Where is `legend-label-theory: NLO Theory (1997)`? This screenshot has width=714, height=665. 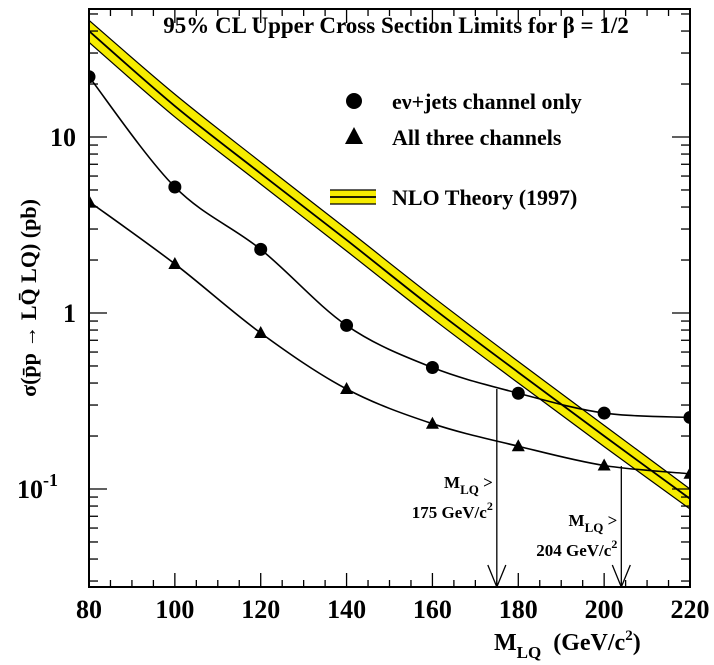 legend-label-theory: NLO Theory (1997) is located at coordinates (484, 197).